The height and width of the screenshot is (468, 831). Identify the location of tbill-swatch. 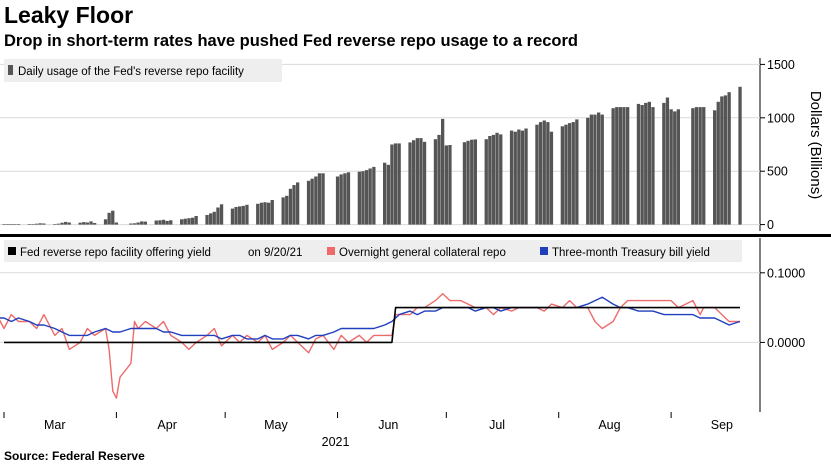
(544, 251).